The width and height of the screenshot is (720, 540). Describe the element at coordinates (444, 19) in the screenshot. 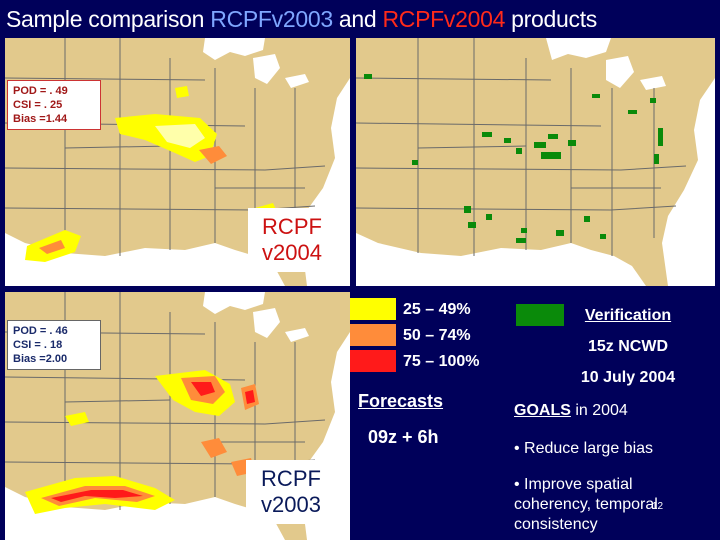

I see `title-v2004: RCPFv2004` at that location.